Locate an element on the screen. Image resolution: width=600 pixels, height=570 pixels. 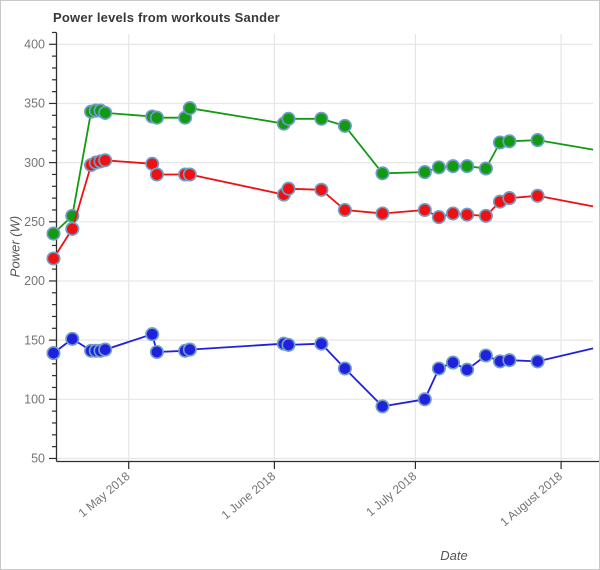
y-tick-label: 300 is located at coordinates (34, 163).